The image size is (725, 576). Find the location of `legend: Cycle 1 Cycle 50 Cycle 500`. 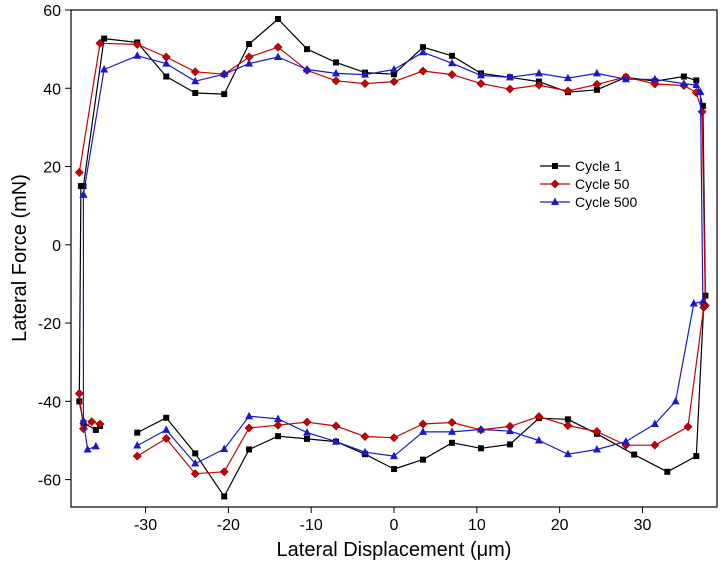

legend: Cycle 1 Cycle 50 Cycle 500 is located at coordinates (588, 184).